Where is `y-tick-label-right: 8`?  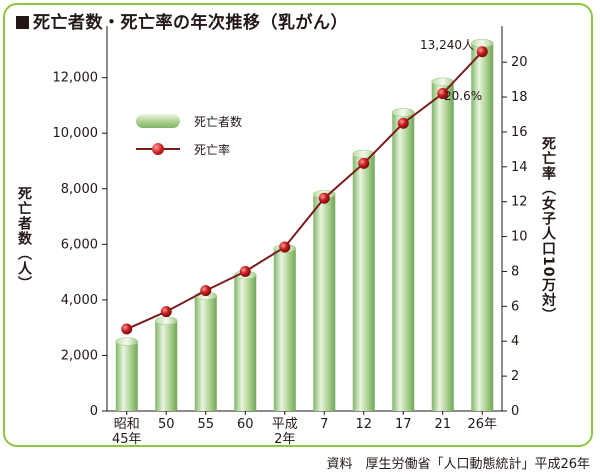 y-tick-label-right: 8 is located at coordinates (515, 271).